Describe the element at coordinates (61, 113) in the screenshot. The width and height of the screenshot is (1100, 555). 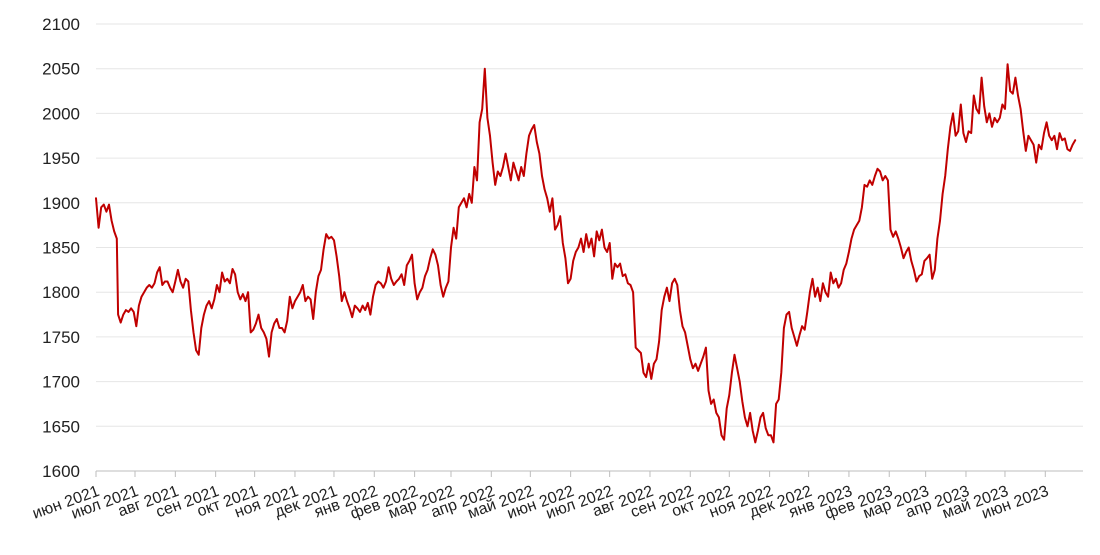
I see `y-tick-label: 2000` at that location.